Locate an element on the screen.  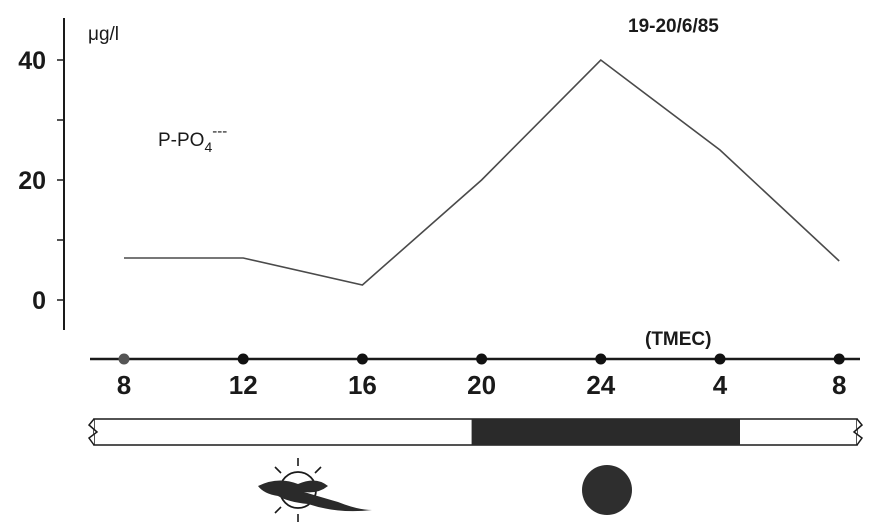
chart-title: 19-20/6/85 is located at coordinates (673, 26).